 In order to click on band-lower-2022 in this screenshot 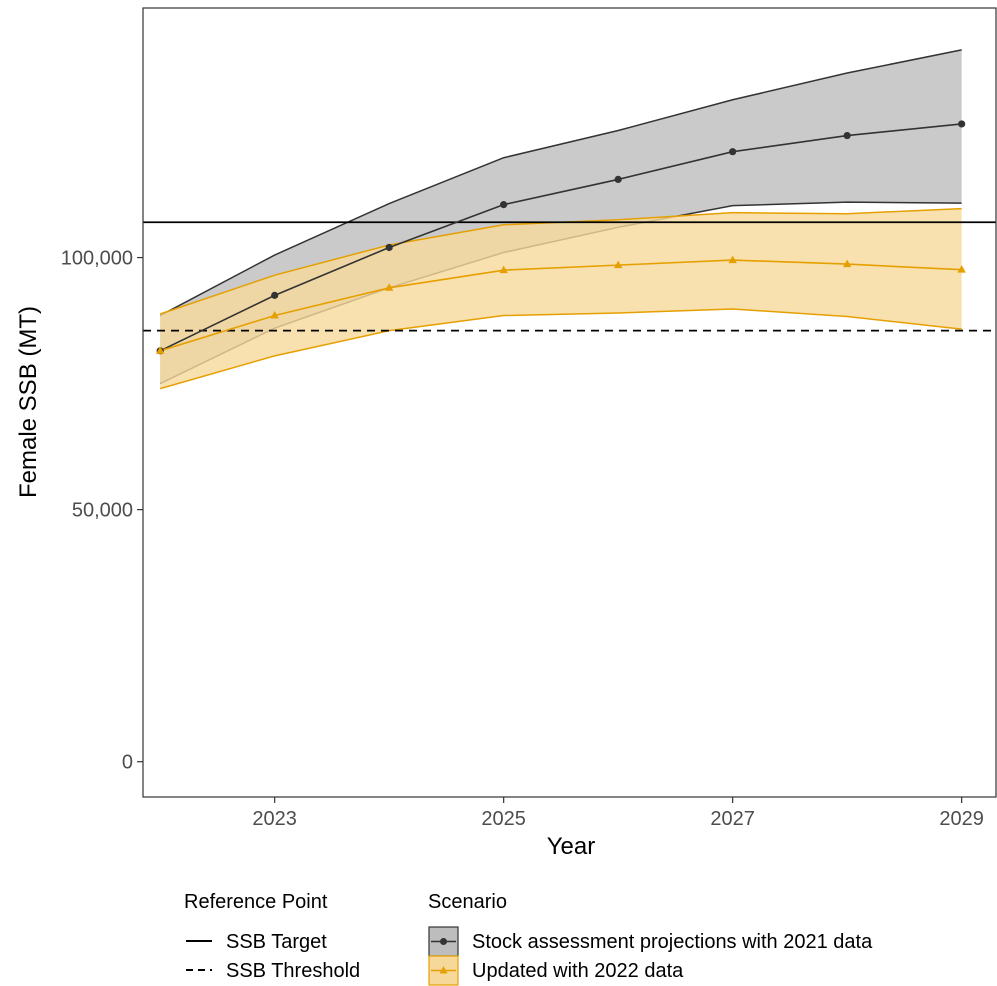, I will do `click(560, 349)`.